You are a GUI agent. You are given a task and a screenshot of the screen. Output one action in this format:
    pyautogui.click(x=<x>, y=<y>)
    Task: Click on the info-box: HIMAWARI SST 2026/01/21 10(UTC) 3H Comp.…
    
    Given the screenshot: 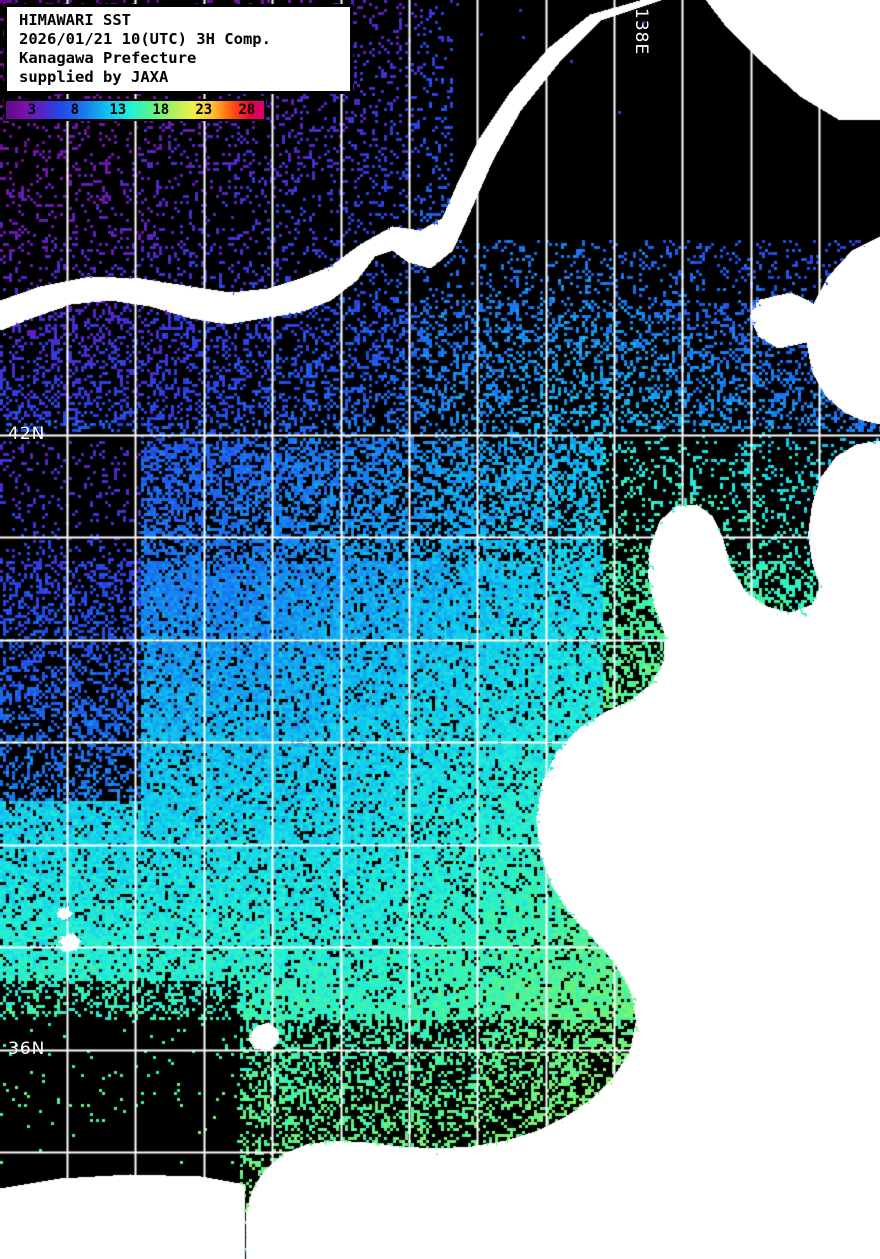 What is the action you would take?
    pyautogui.click(x=178, y=49)
    